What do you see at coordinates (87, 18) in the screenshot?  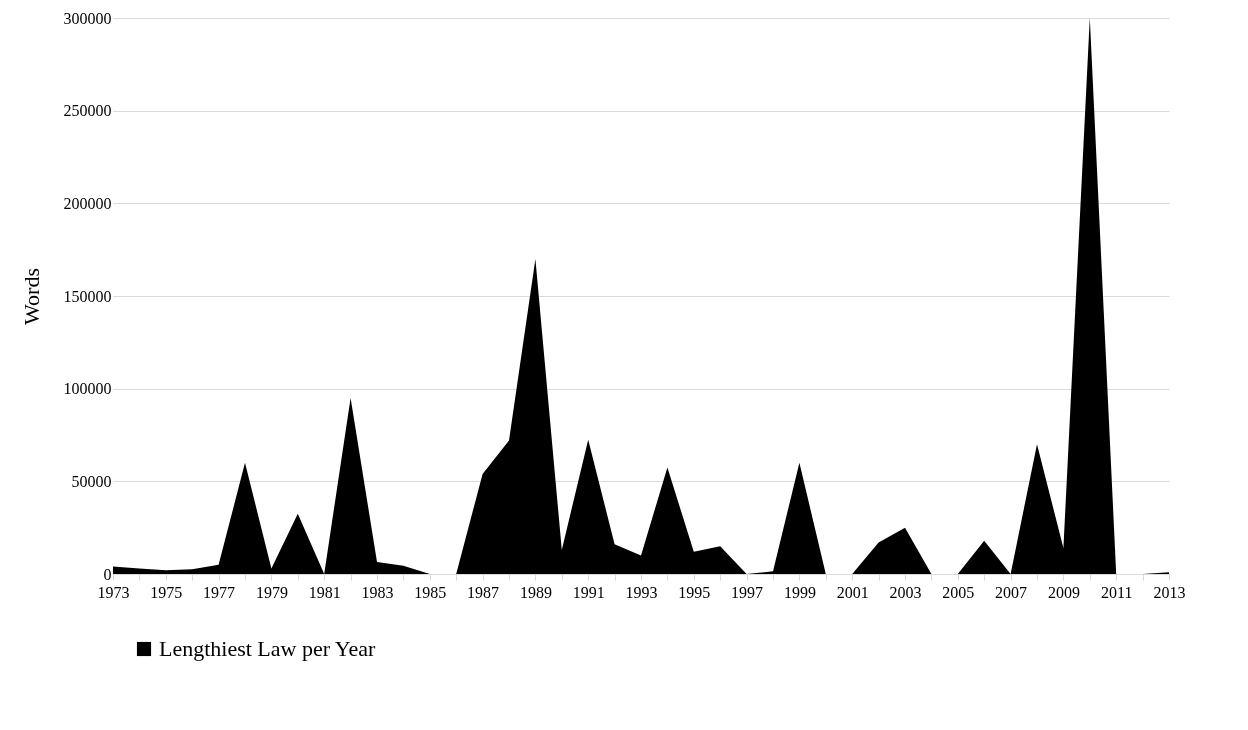 I see `y-tick-label: 300000` at bounding box center [87, 18].